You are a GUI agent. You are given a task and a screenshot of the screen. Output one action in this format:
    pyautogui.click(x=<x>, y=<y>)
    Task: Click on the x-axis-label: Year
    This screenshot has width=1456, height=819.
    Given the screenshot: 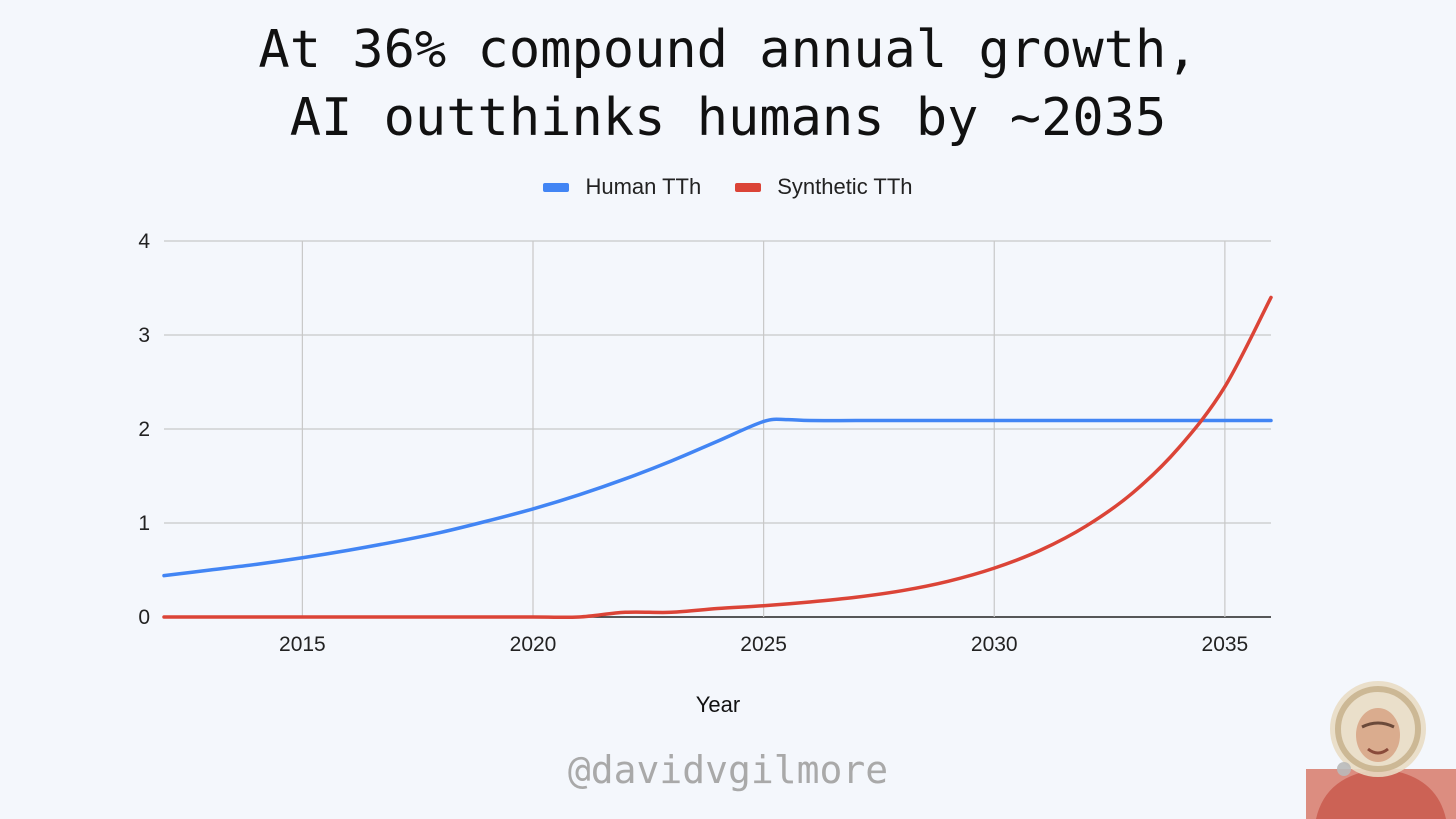 What is the action you would take?
    pyautogui.click(x=718, y=704)
    